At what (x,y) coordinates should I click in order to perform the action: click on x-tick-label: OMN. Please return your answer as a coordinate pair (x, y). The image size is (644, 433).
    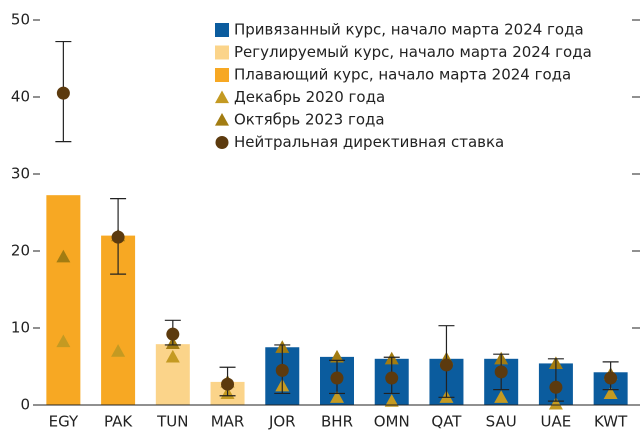
    Looking at the image, I should click on (392, 422).